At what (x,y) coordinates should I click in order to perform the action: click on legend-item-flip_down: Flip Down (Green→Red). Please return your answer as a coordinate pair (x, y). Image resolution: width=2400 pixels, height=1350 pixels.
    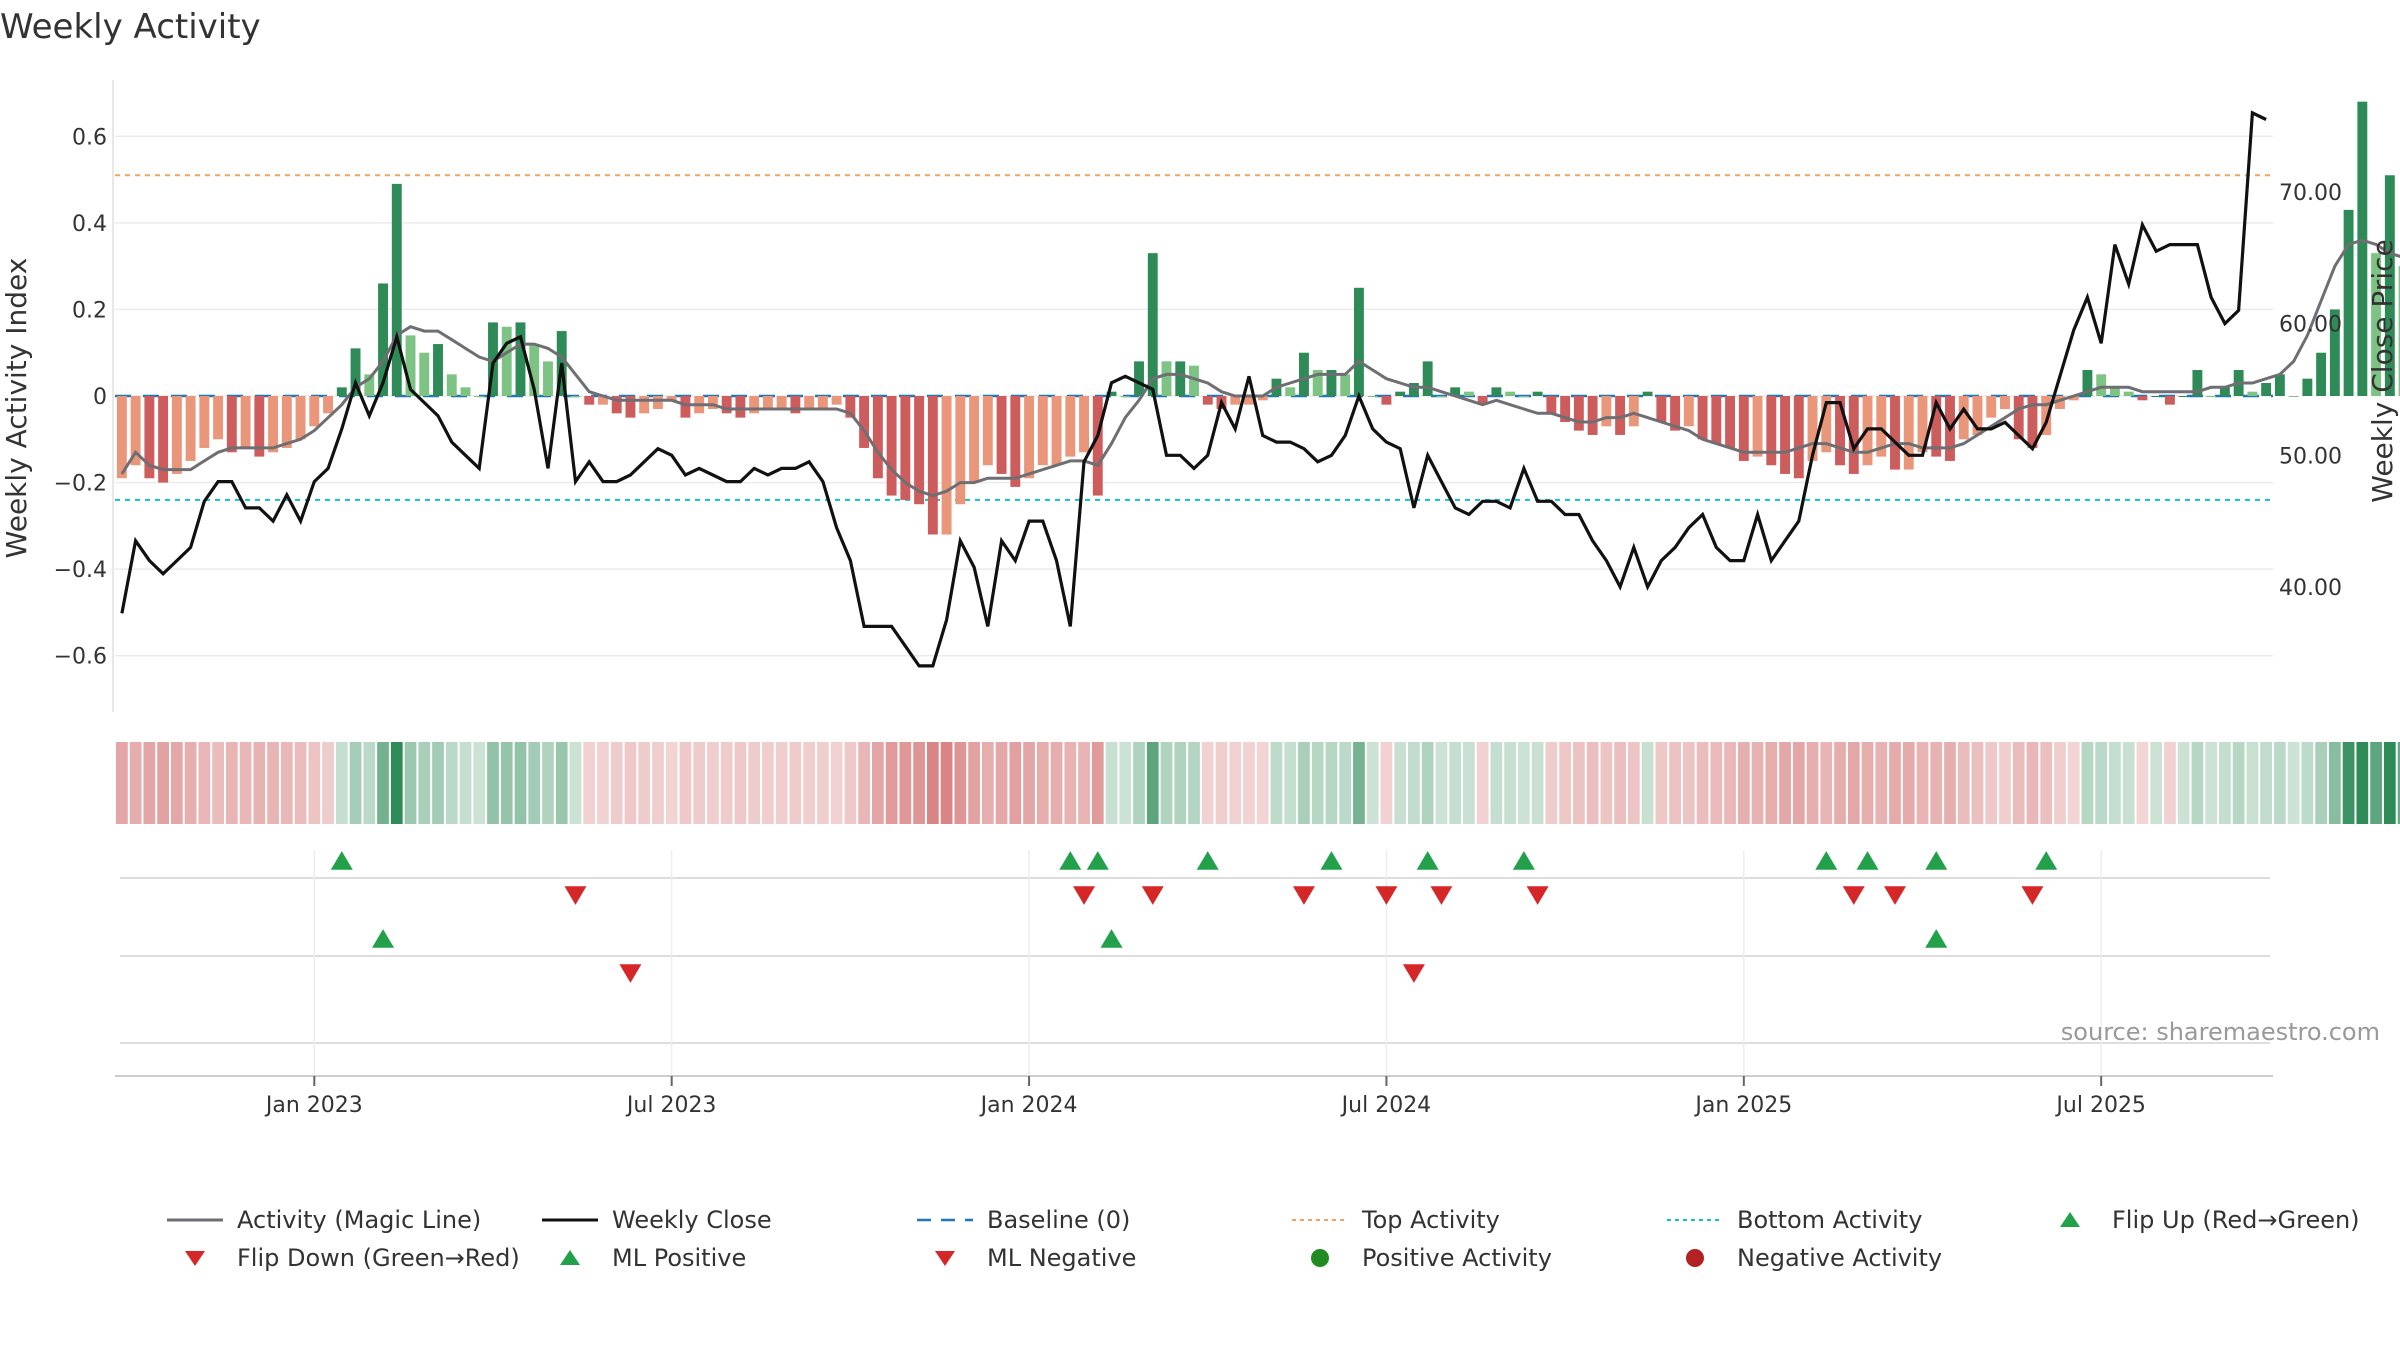
    Looking at the image, I should click on (342, 1258).